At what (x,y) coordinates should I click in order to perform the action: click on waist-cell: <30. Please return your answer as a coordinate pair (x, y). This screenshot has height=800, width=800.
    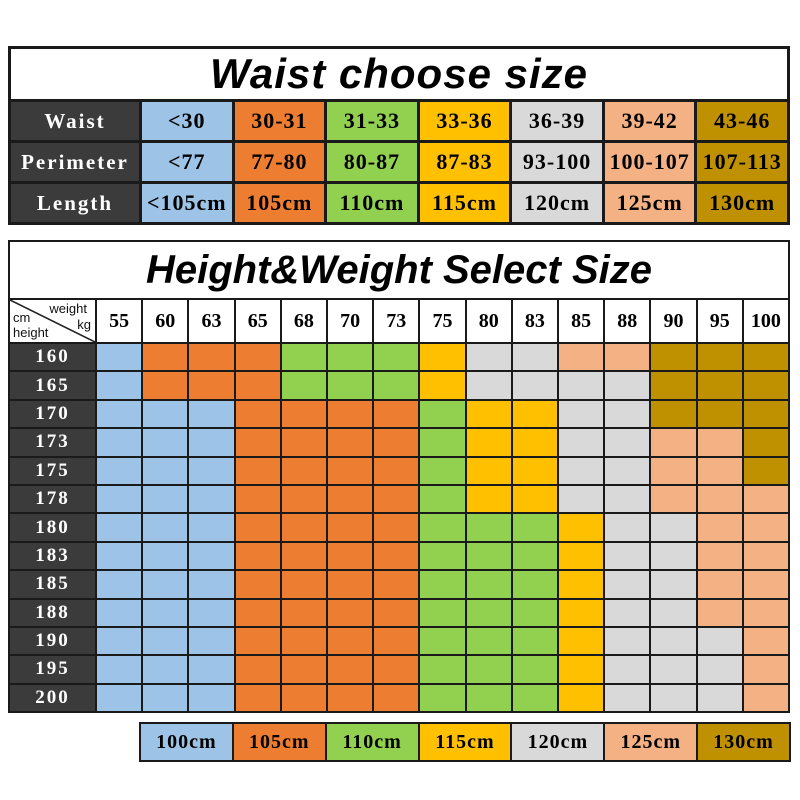
    Looking at the image, I should click on (187, 121).